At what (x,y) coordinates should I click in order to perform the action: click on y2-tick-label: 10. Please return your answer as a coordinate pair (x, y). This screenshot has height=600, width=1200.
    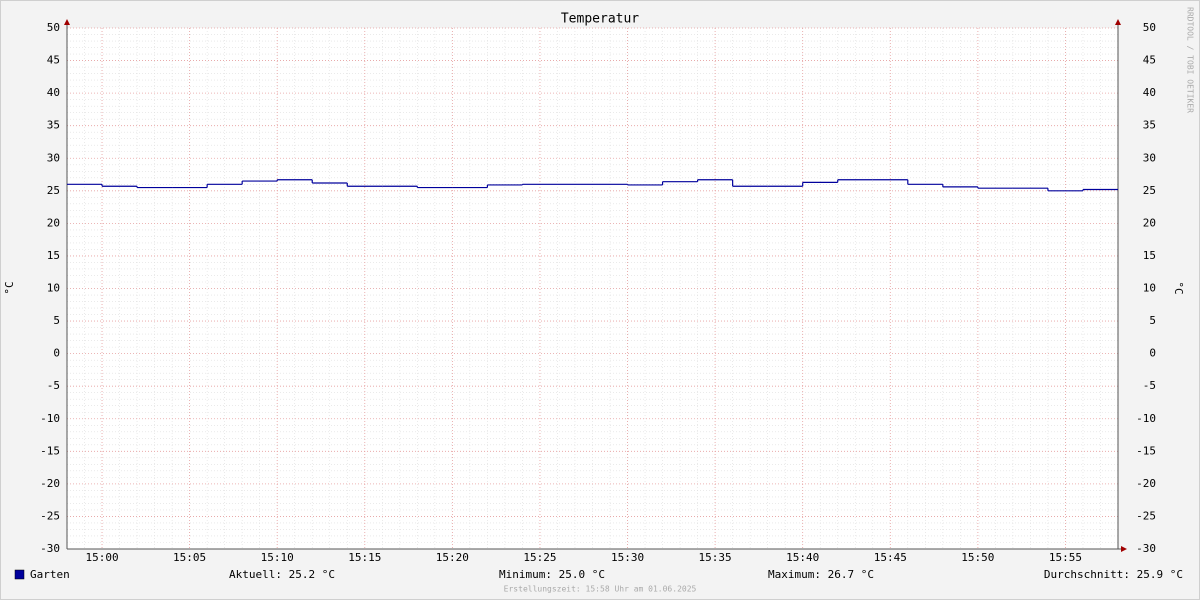
    Looking at the image, I should click on (1149, 288).